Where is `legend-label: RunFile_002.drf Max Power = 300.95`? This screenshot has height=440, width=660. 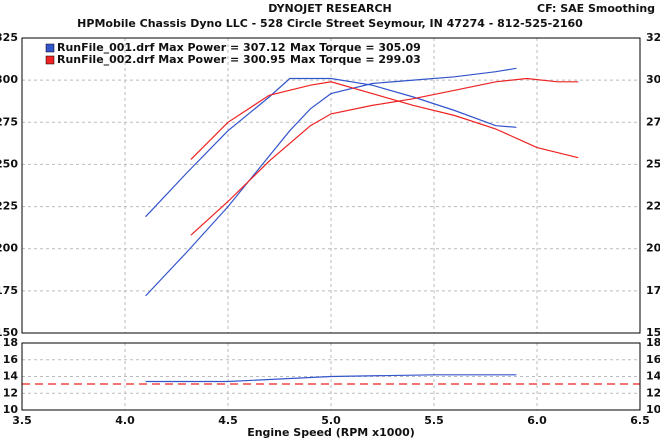
legend-label: RunFile_002.drf Max Power = 300.95 is located at coordinates (171, 59).